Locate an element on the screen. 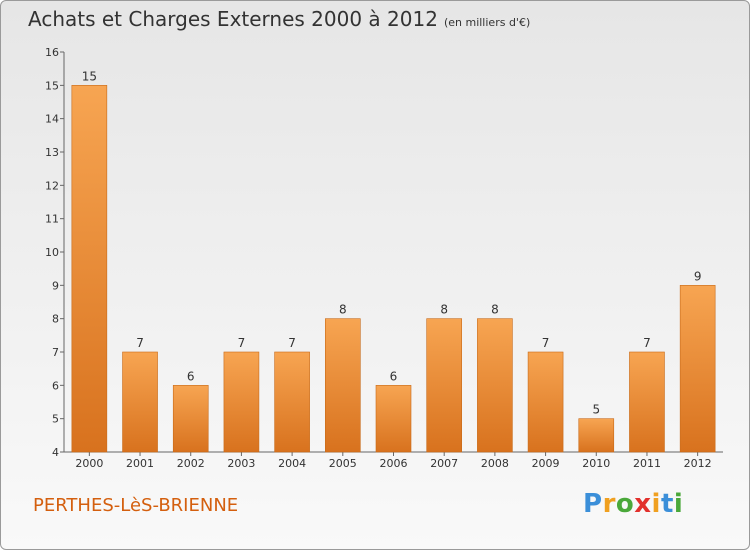  logo-letter: x is located at coordinates (643, 504).